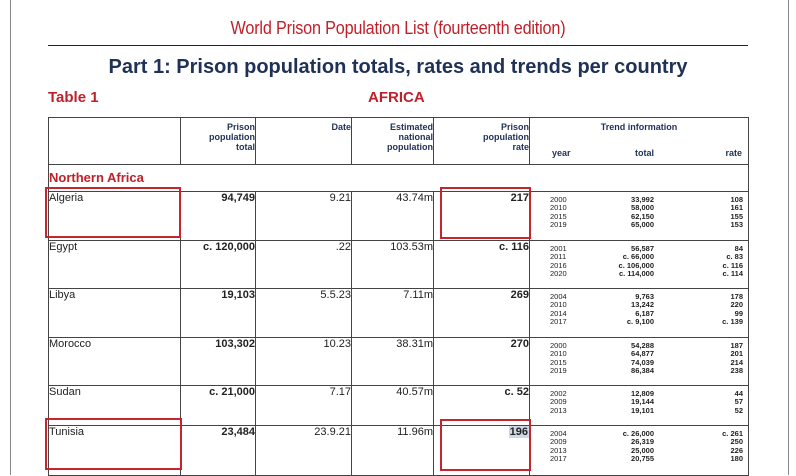  What do you see at coordinates (638, 433) in the screenshot?
I see `trend-total: c. 26,000` at bounding box center [638, 433].